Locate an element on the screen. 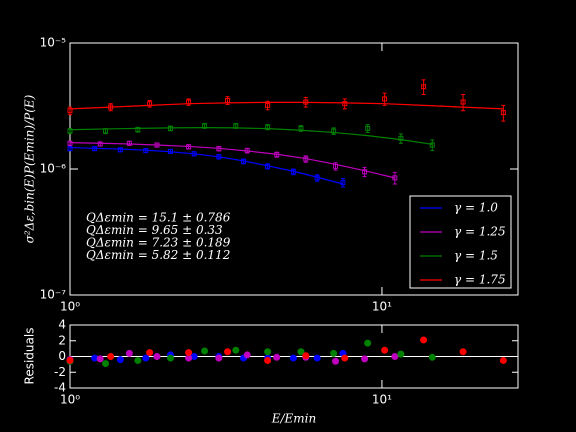 The width and height of the screenshot is (576, 432). legend-label: γ = 1.75 is located at coordinates (480, 280).